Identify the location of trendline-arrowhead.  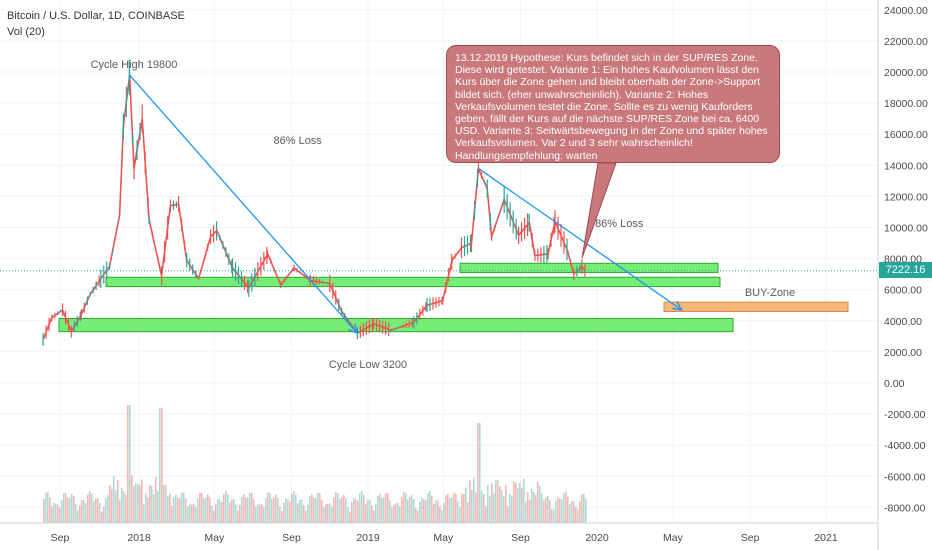
(677, 305).